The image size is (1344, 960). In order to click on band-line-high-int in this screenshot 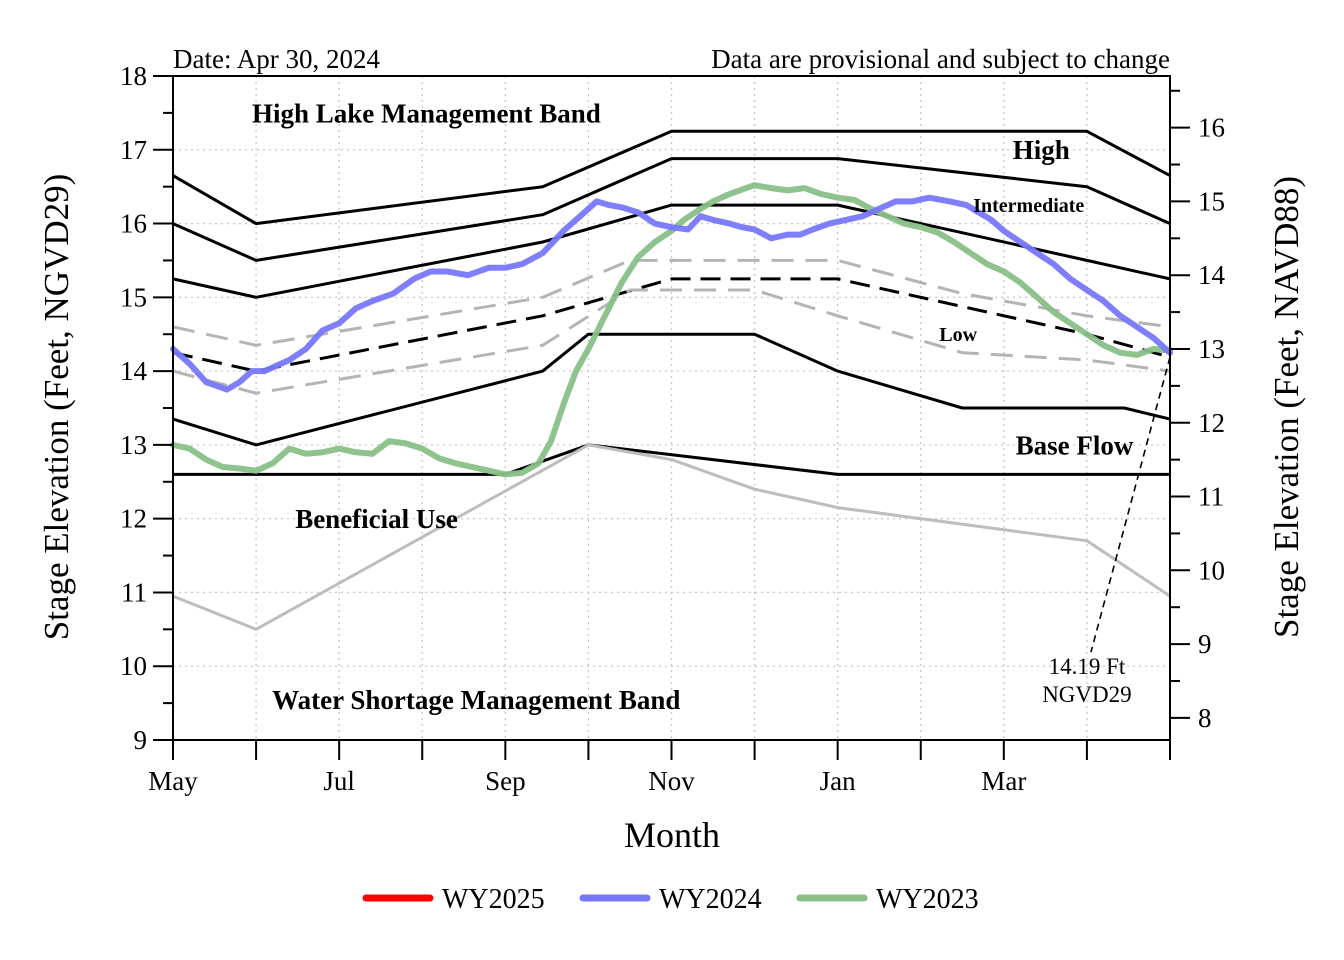, I will do `click(671, 209)`.